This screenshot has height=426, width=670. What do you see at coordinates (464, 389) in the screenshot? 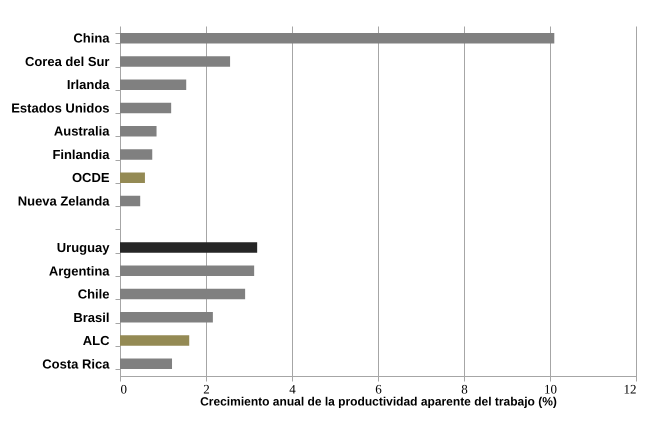
I see `x-tick-label: 8` at bounding box center [464, 389].